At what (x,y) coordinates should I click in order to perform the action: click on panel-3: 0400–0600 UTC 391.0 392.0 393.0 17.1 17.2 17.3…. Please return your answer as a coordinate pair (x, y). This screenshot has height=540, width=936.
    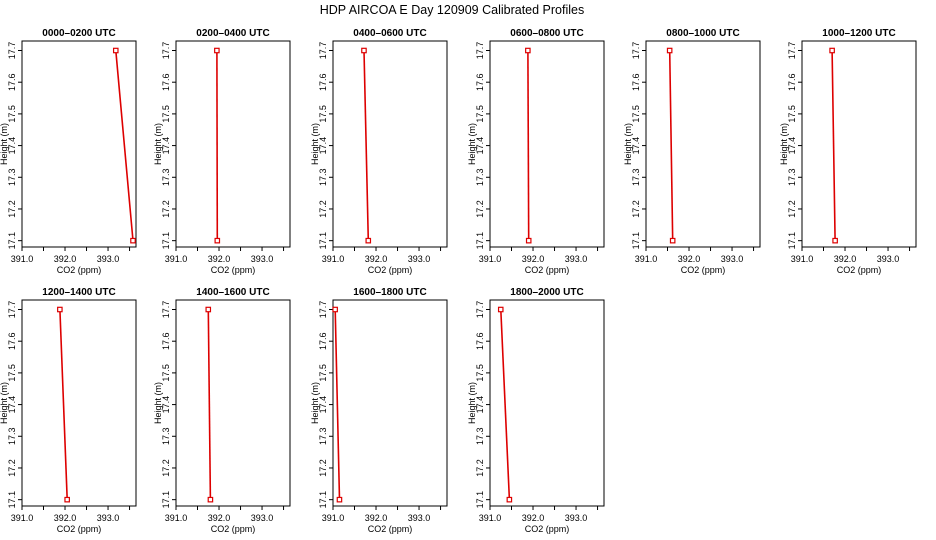
    Looking at the image, I should click on (379, 151).